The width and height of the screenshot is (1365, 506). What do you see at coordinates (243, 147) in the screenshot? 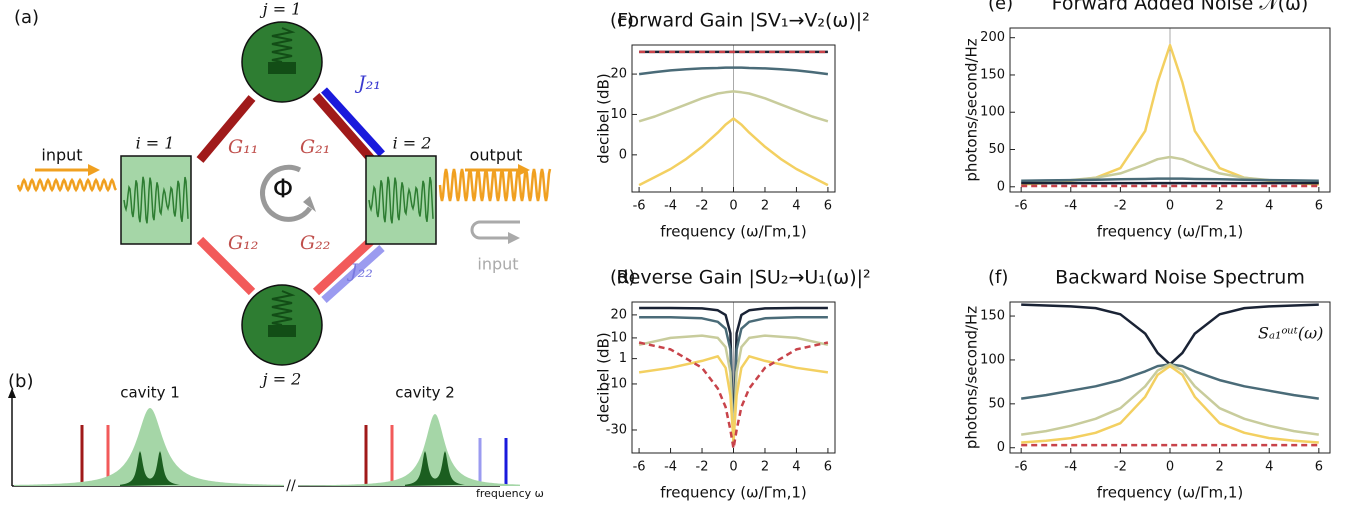
I see `coupling-label: G₁₁` at bounding box center [243, 147].